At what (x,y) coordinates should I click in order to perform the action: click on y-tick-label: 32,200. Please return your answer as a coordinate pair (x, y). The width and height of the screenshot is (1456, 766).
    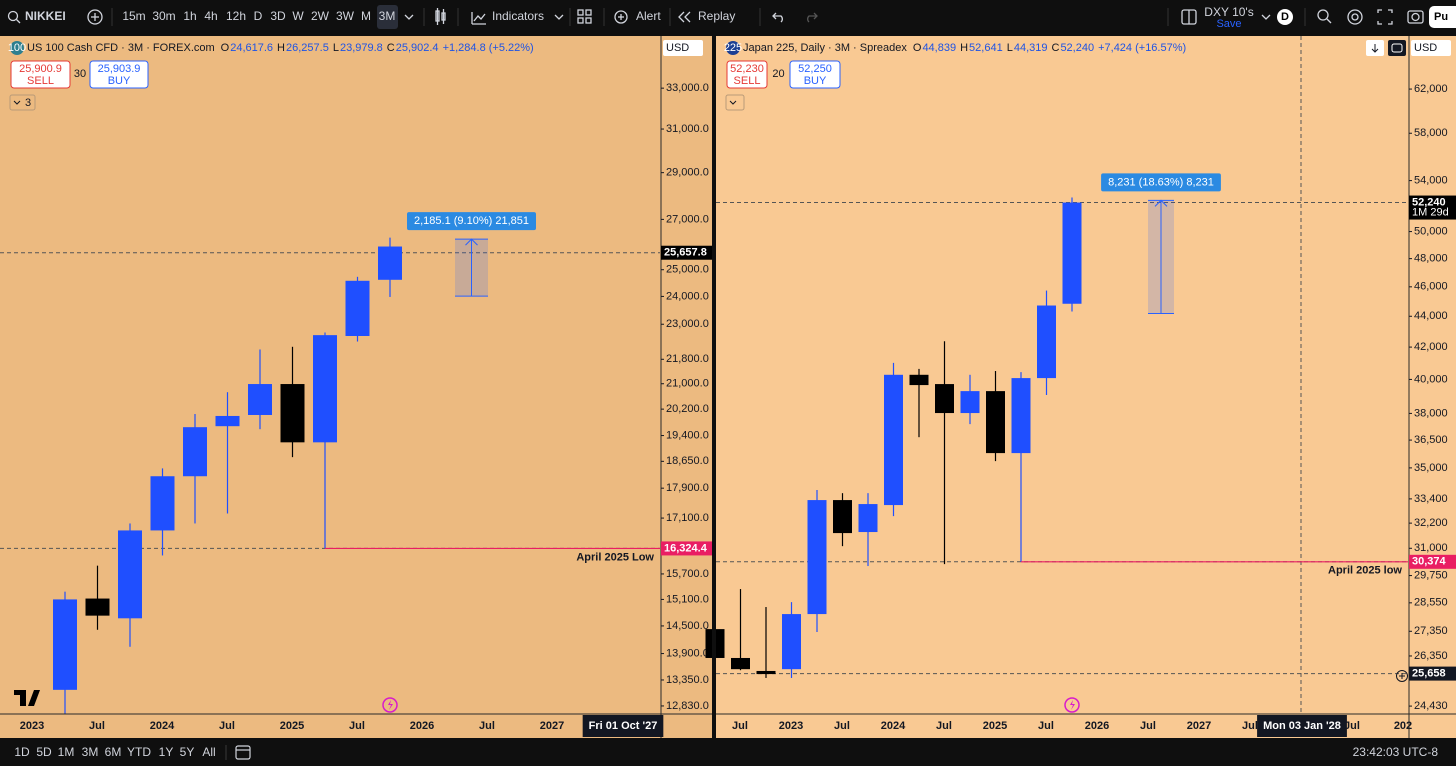
    Looking at the image, I should click on (1431, 523).